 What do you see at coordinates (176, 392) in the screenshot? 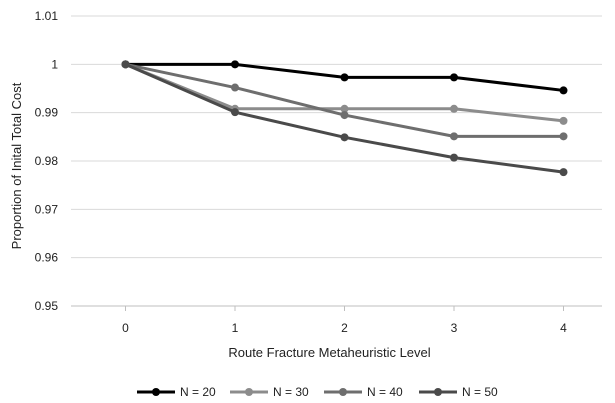
I see `legend-item: N = 20` at bounding box center [176, 392].